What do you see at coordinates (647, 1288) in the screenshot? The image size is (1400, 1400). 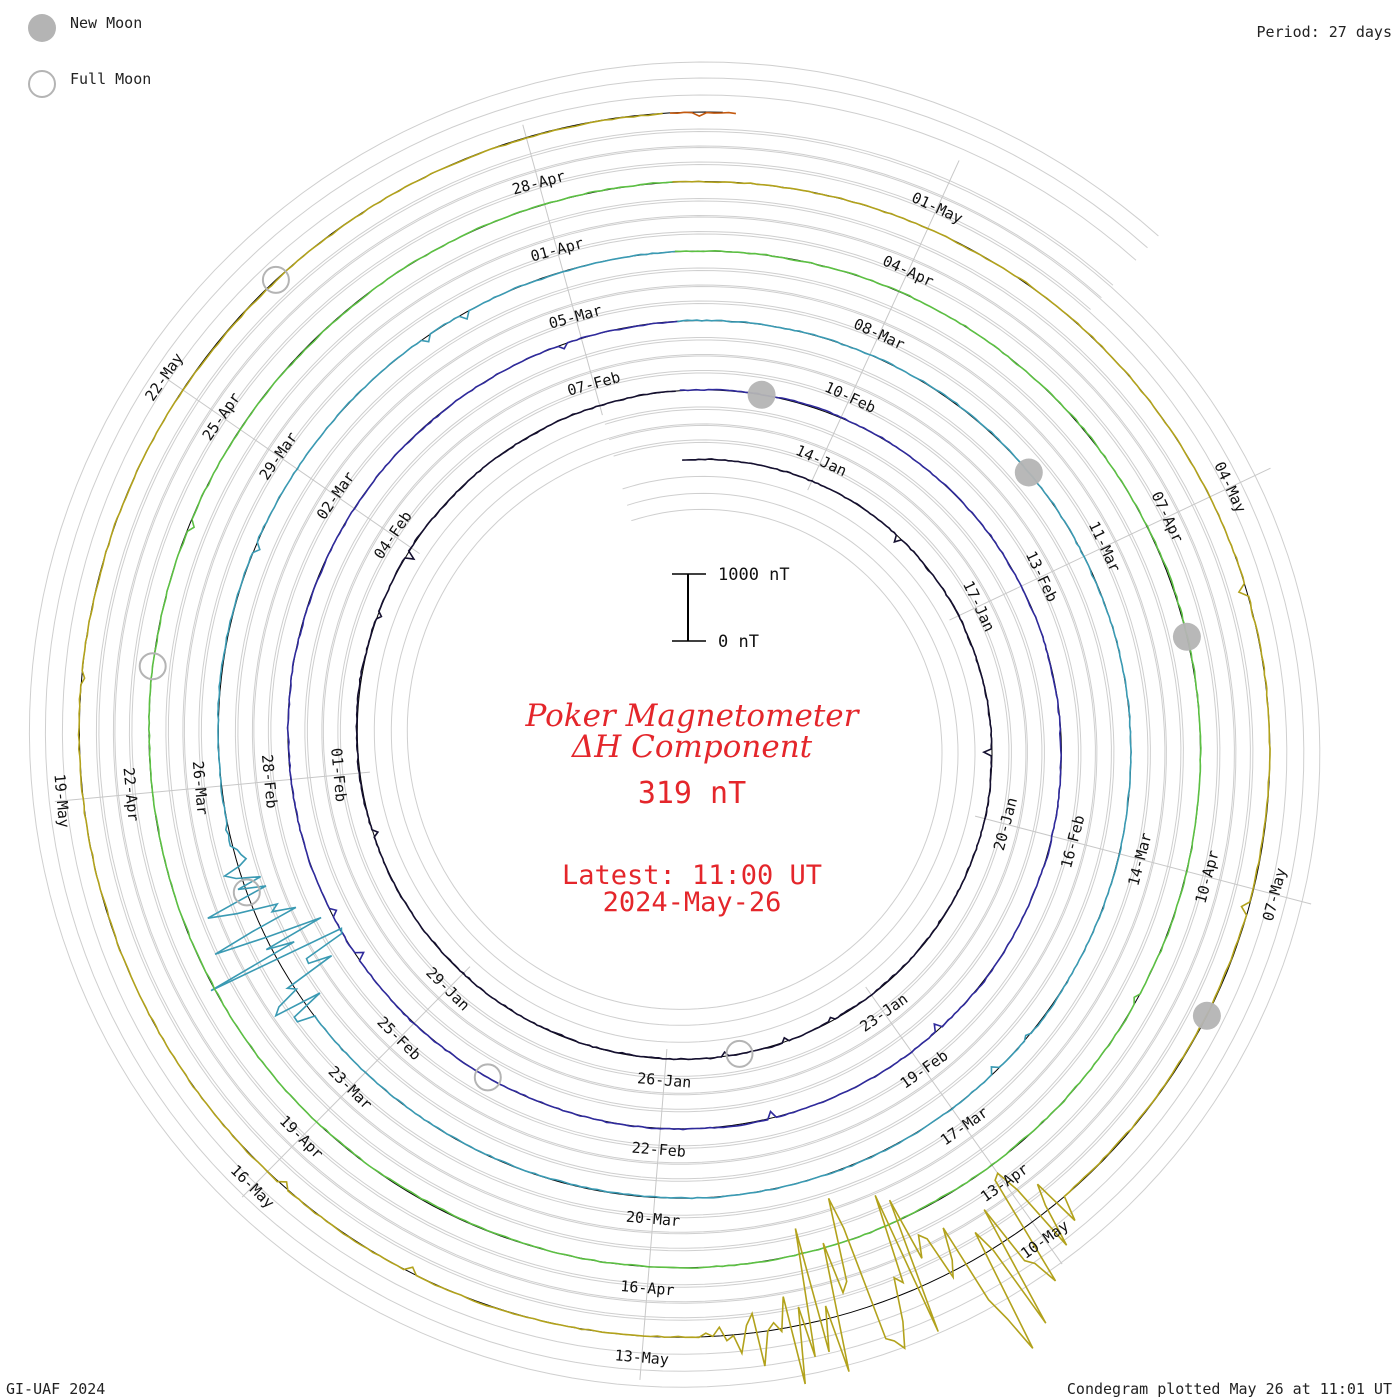 I see `date-tick-label: 16-Apr` at bounding box center [647, 1288].